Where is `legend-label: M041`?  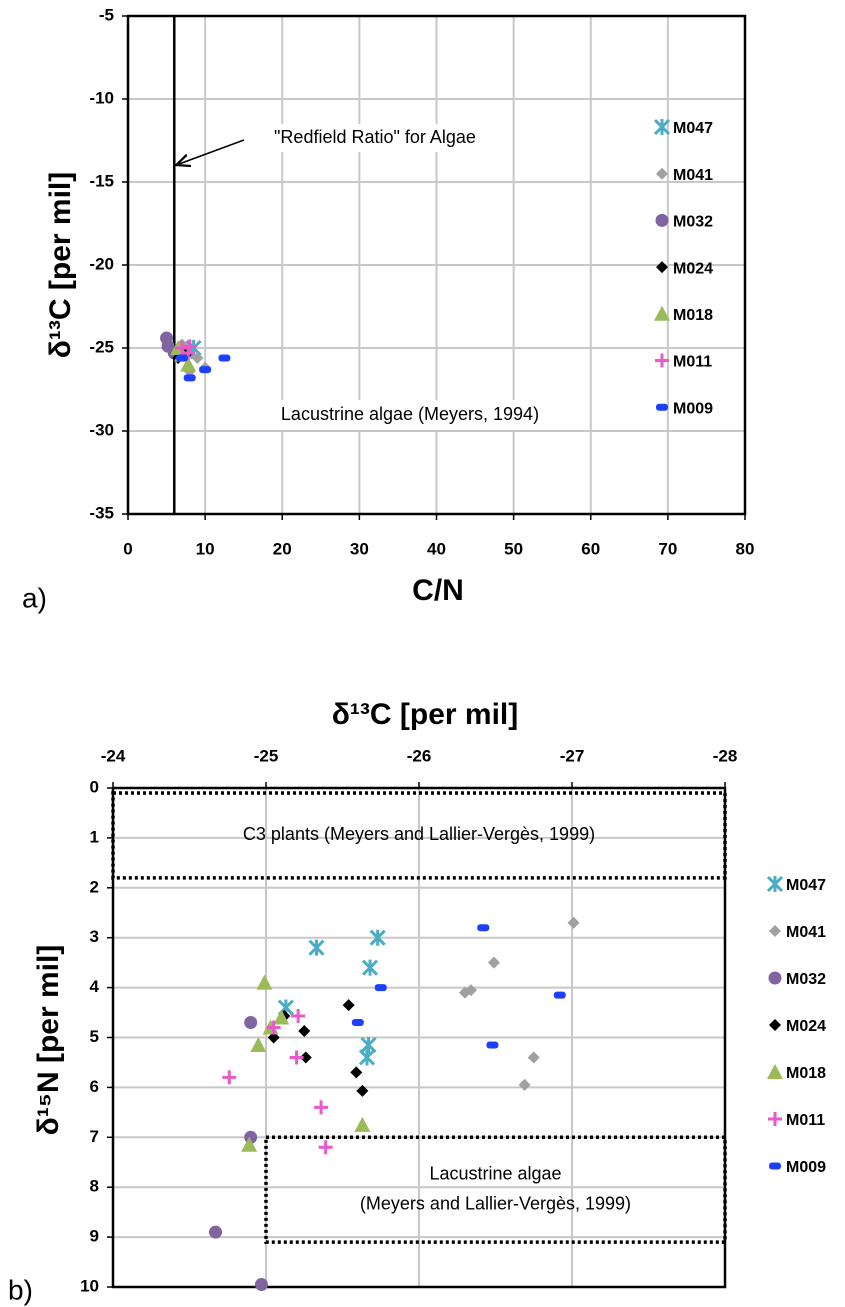 legend-label: M041 is located at coordinates (693, 175).